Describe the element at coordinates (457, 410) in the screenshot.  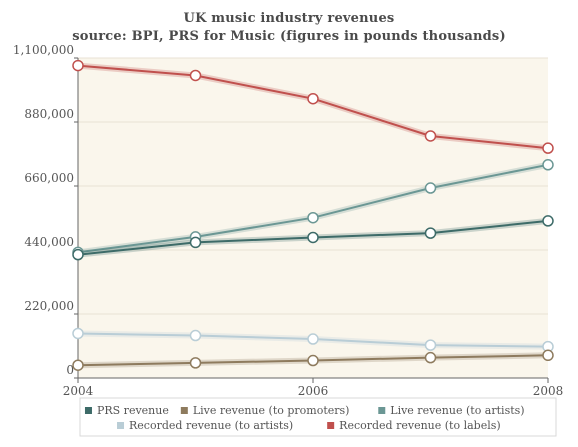
I see `legend-label: Live revenue (to artists)` at that location.